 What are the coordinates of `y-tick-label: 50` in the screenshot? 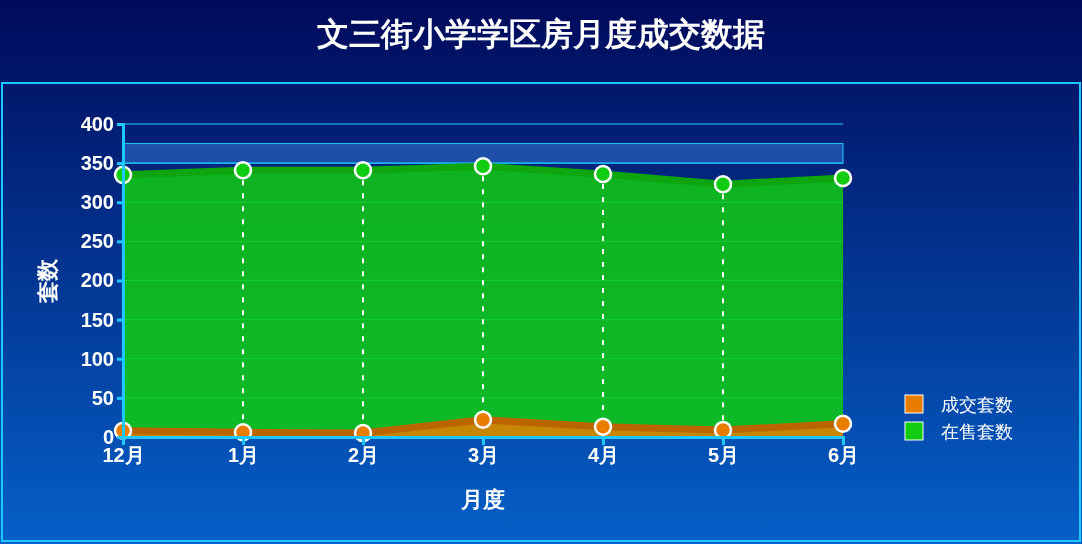 It's located at (102, 397).